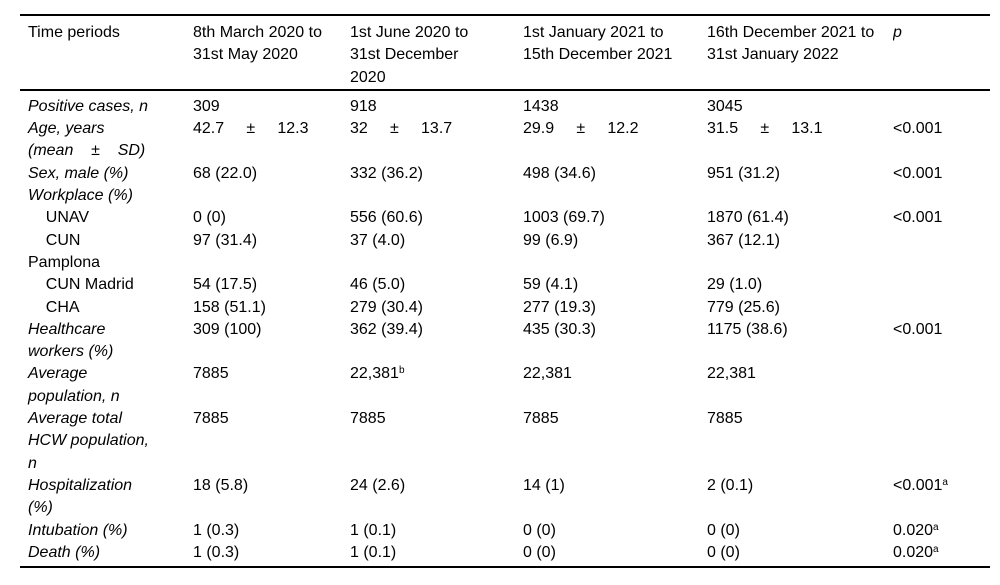  I want to click on cell-value: 1438, so click(541, 106).